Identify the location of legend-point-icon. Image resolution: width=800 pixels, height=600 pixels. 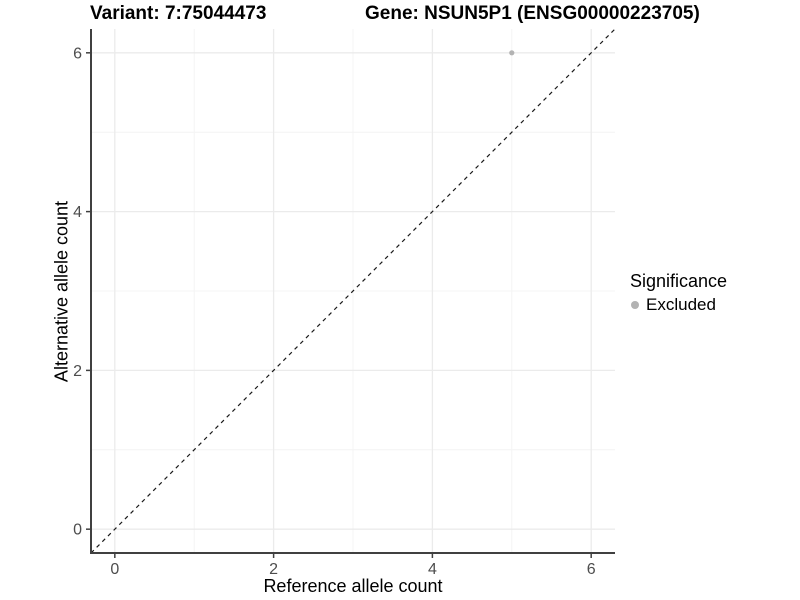
(635, 305).